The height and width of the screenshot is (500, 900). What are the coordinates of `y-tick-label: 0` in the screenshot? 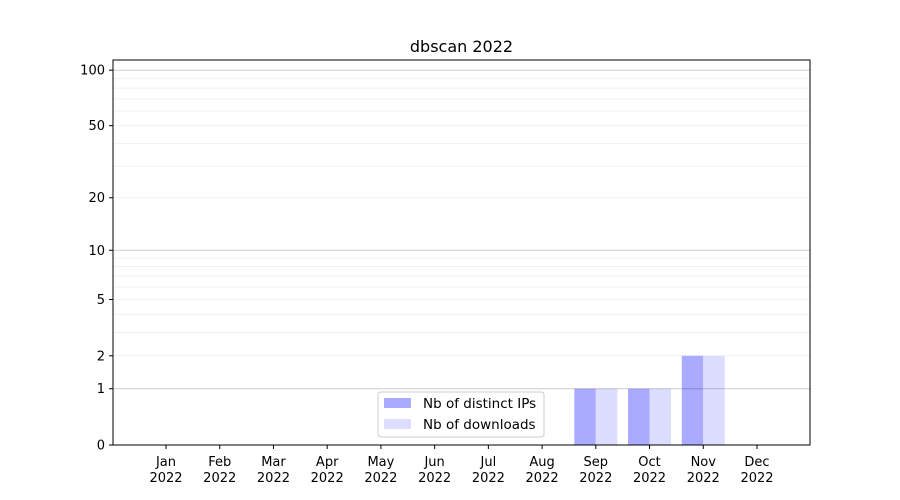 It's located at (101, 446).